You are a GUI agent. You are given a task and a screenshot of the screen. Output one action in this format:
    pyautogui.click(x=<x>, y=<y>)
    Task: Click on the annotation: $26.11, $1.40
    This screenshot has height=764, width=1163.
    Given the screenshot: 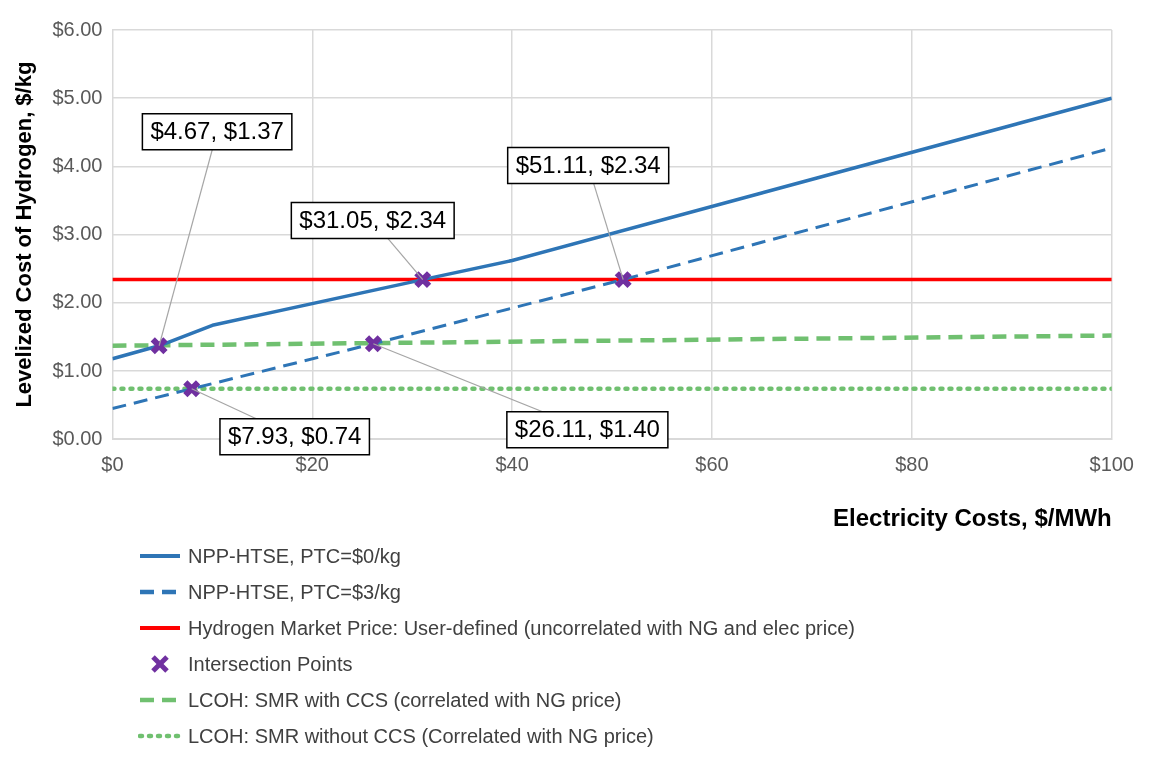 What is the action you would take?
    pyautogui.click(x=587, y=429)
    